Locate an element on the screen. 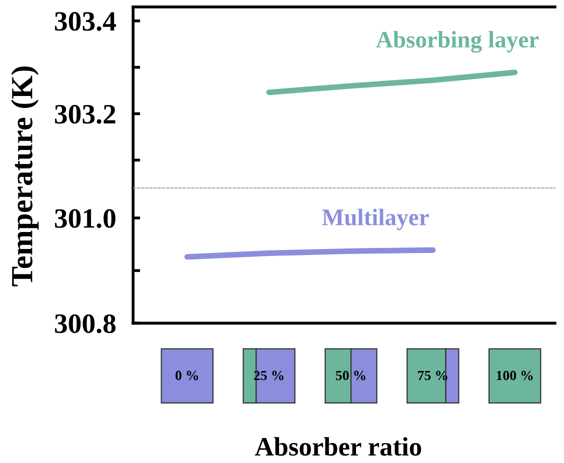 This screenshot has width=564, height=463. series-label: Absorbing layer is located at coordinates (457, 42).